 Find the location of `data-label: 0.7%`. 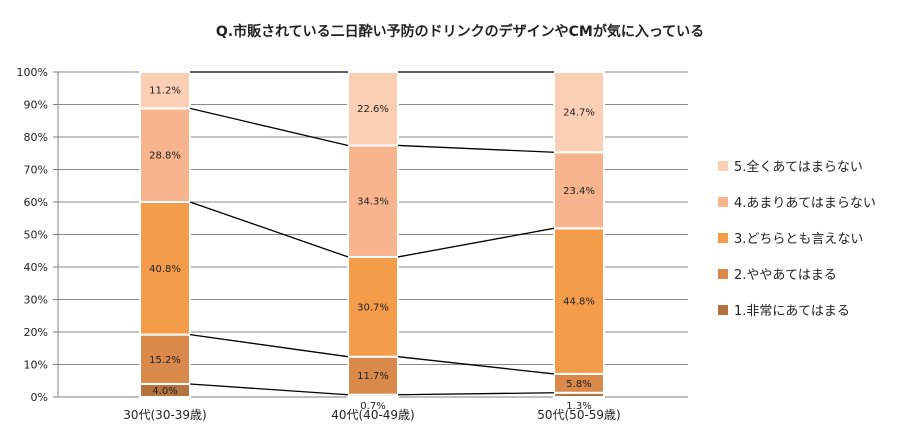

data-label: 0.7% is located at coordinates (372, 406).